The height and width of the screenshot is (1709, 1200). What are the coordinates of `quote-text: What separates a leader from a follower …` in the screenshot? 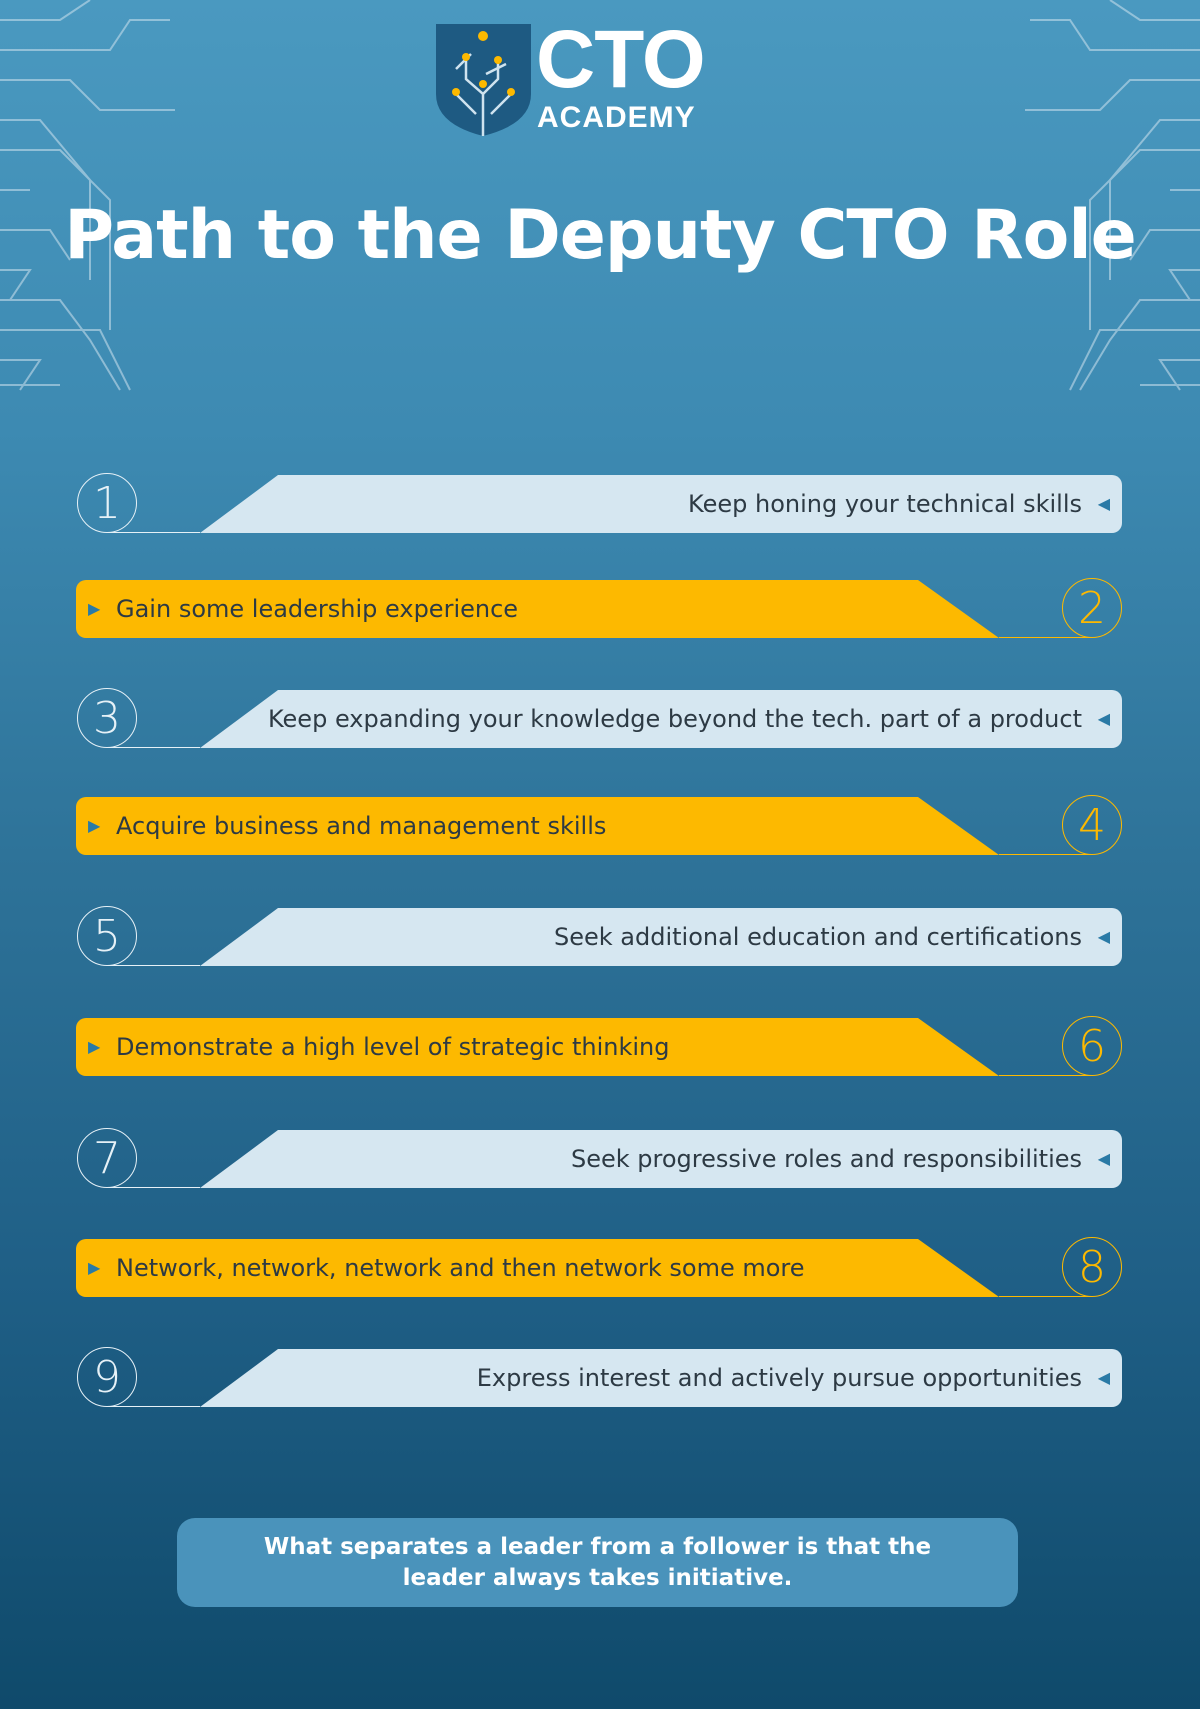 It's located at (597, 1562).